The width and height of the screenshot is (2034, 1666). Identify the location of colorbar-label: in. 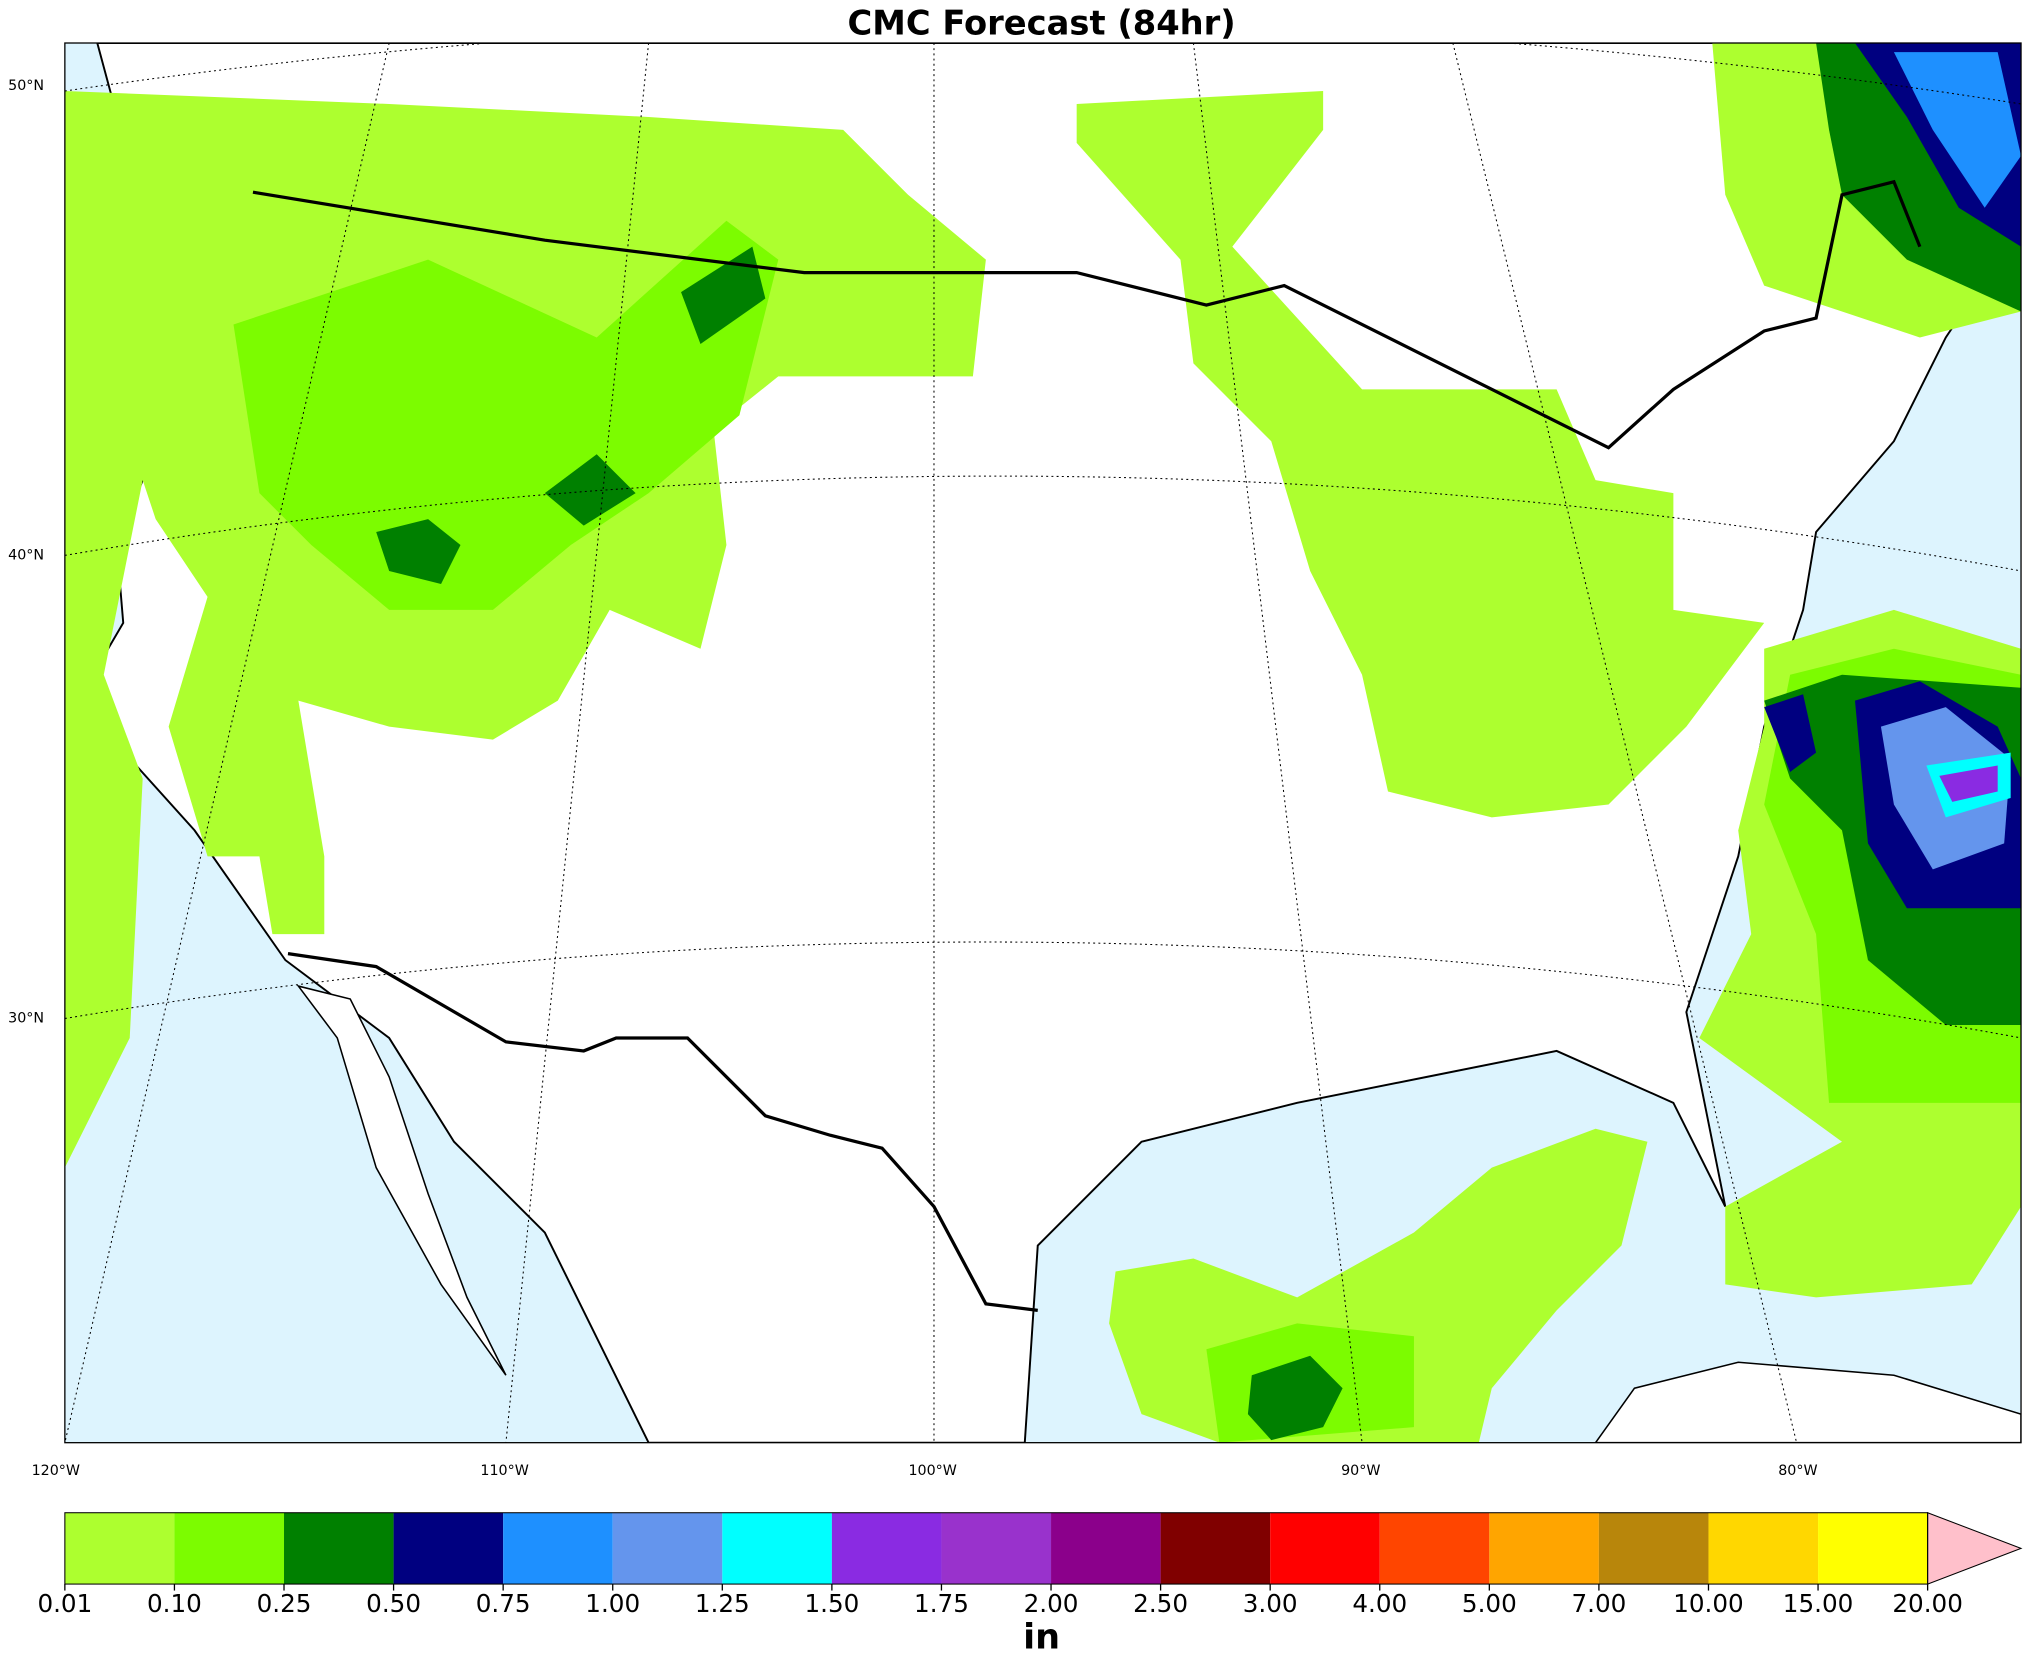
(1041, 1637).